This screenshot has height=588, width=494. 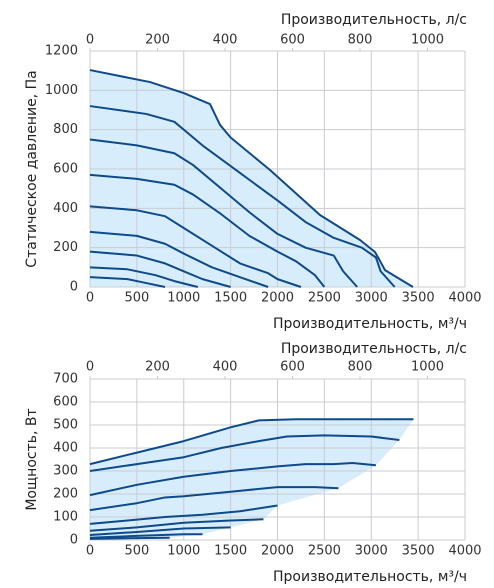 I want to click on operating-area, so click(x=252, y=479).